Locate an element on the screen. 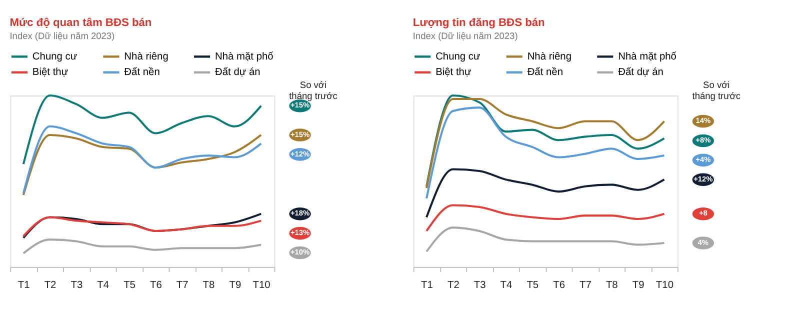 The image size is (797, 324). text: 14% is located at coordinates (703, 121).